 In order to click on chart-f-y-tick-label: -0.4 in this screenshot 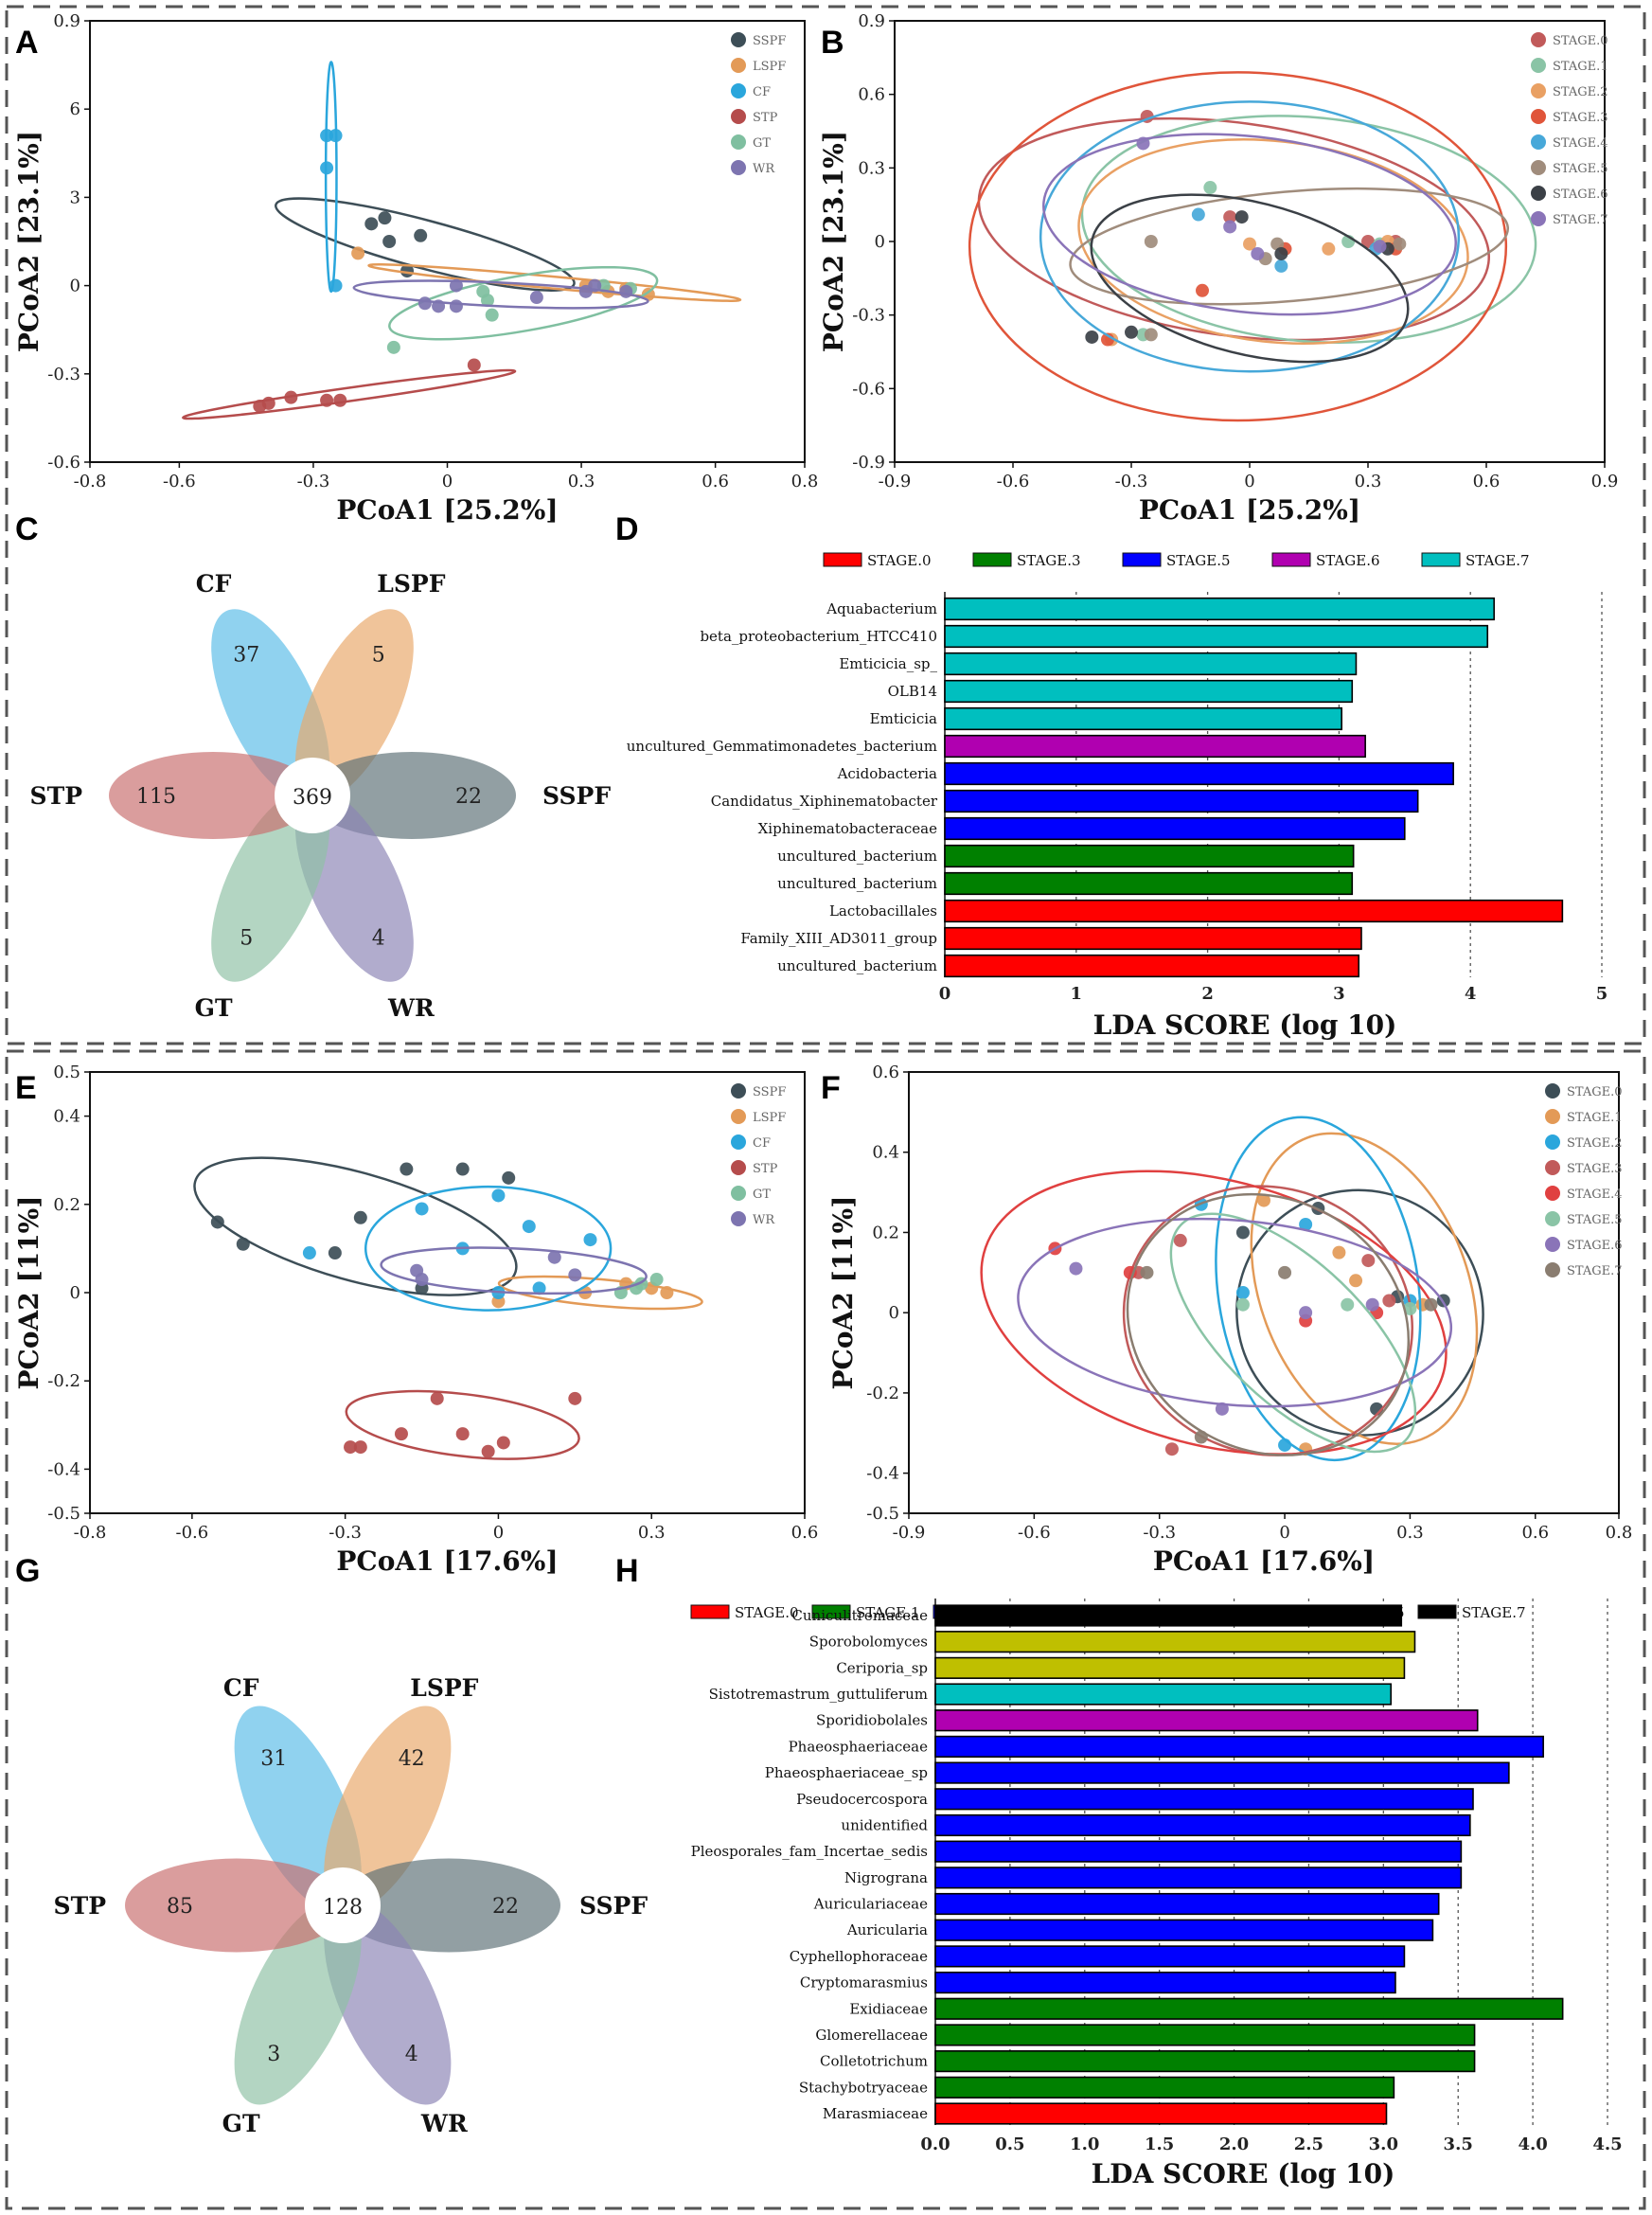, I will do `click(882, 1474)`.